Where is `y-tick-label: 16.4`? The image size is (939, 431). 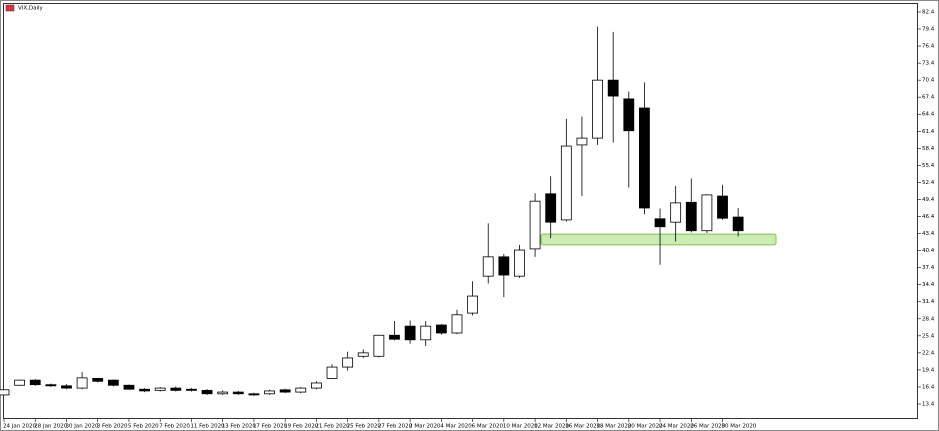
y-tick-label: 16.4 is located at coordinates (928, 387).